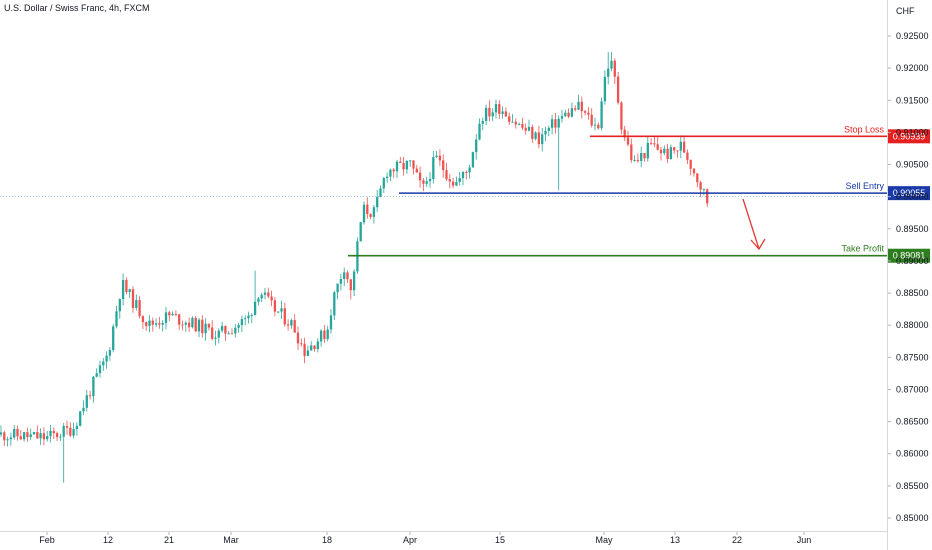 Image resolution: width=932 pixels, height=550 pixels. I want to click on projection-arrow, so click(754, 224).